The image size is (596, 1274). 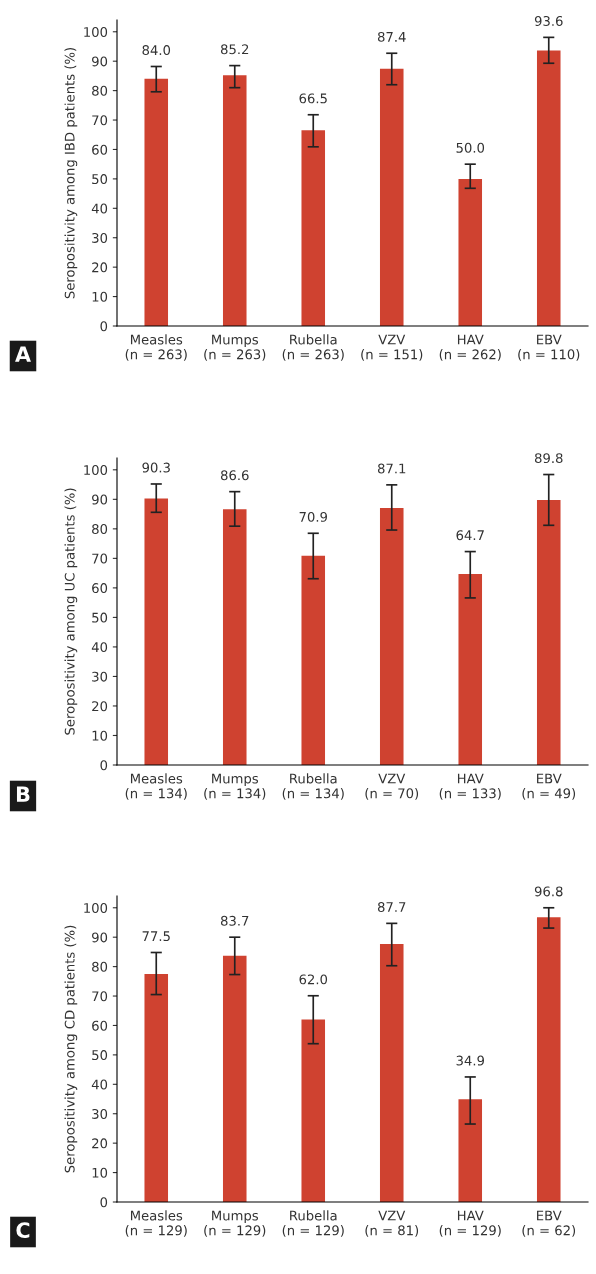 I want to click on x-tick-label: Measles (n = 129), so click(x=156, y=1223).